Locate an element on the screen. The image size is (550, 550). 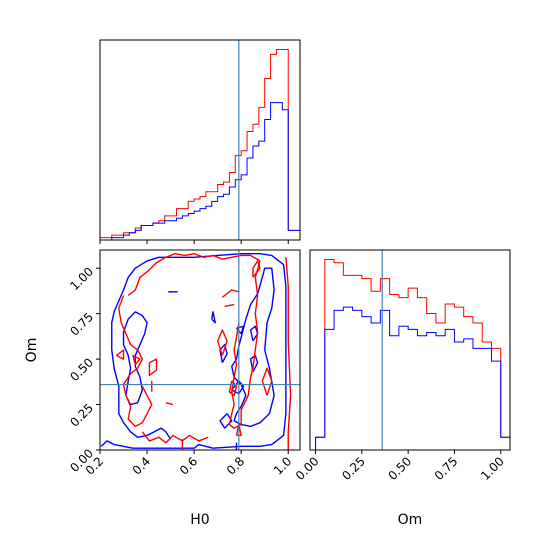
y-axis-label-om: Om is located at coordinates (32, 350).